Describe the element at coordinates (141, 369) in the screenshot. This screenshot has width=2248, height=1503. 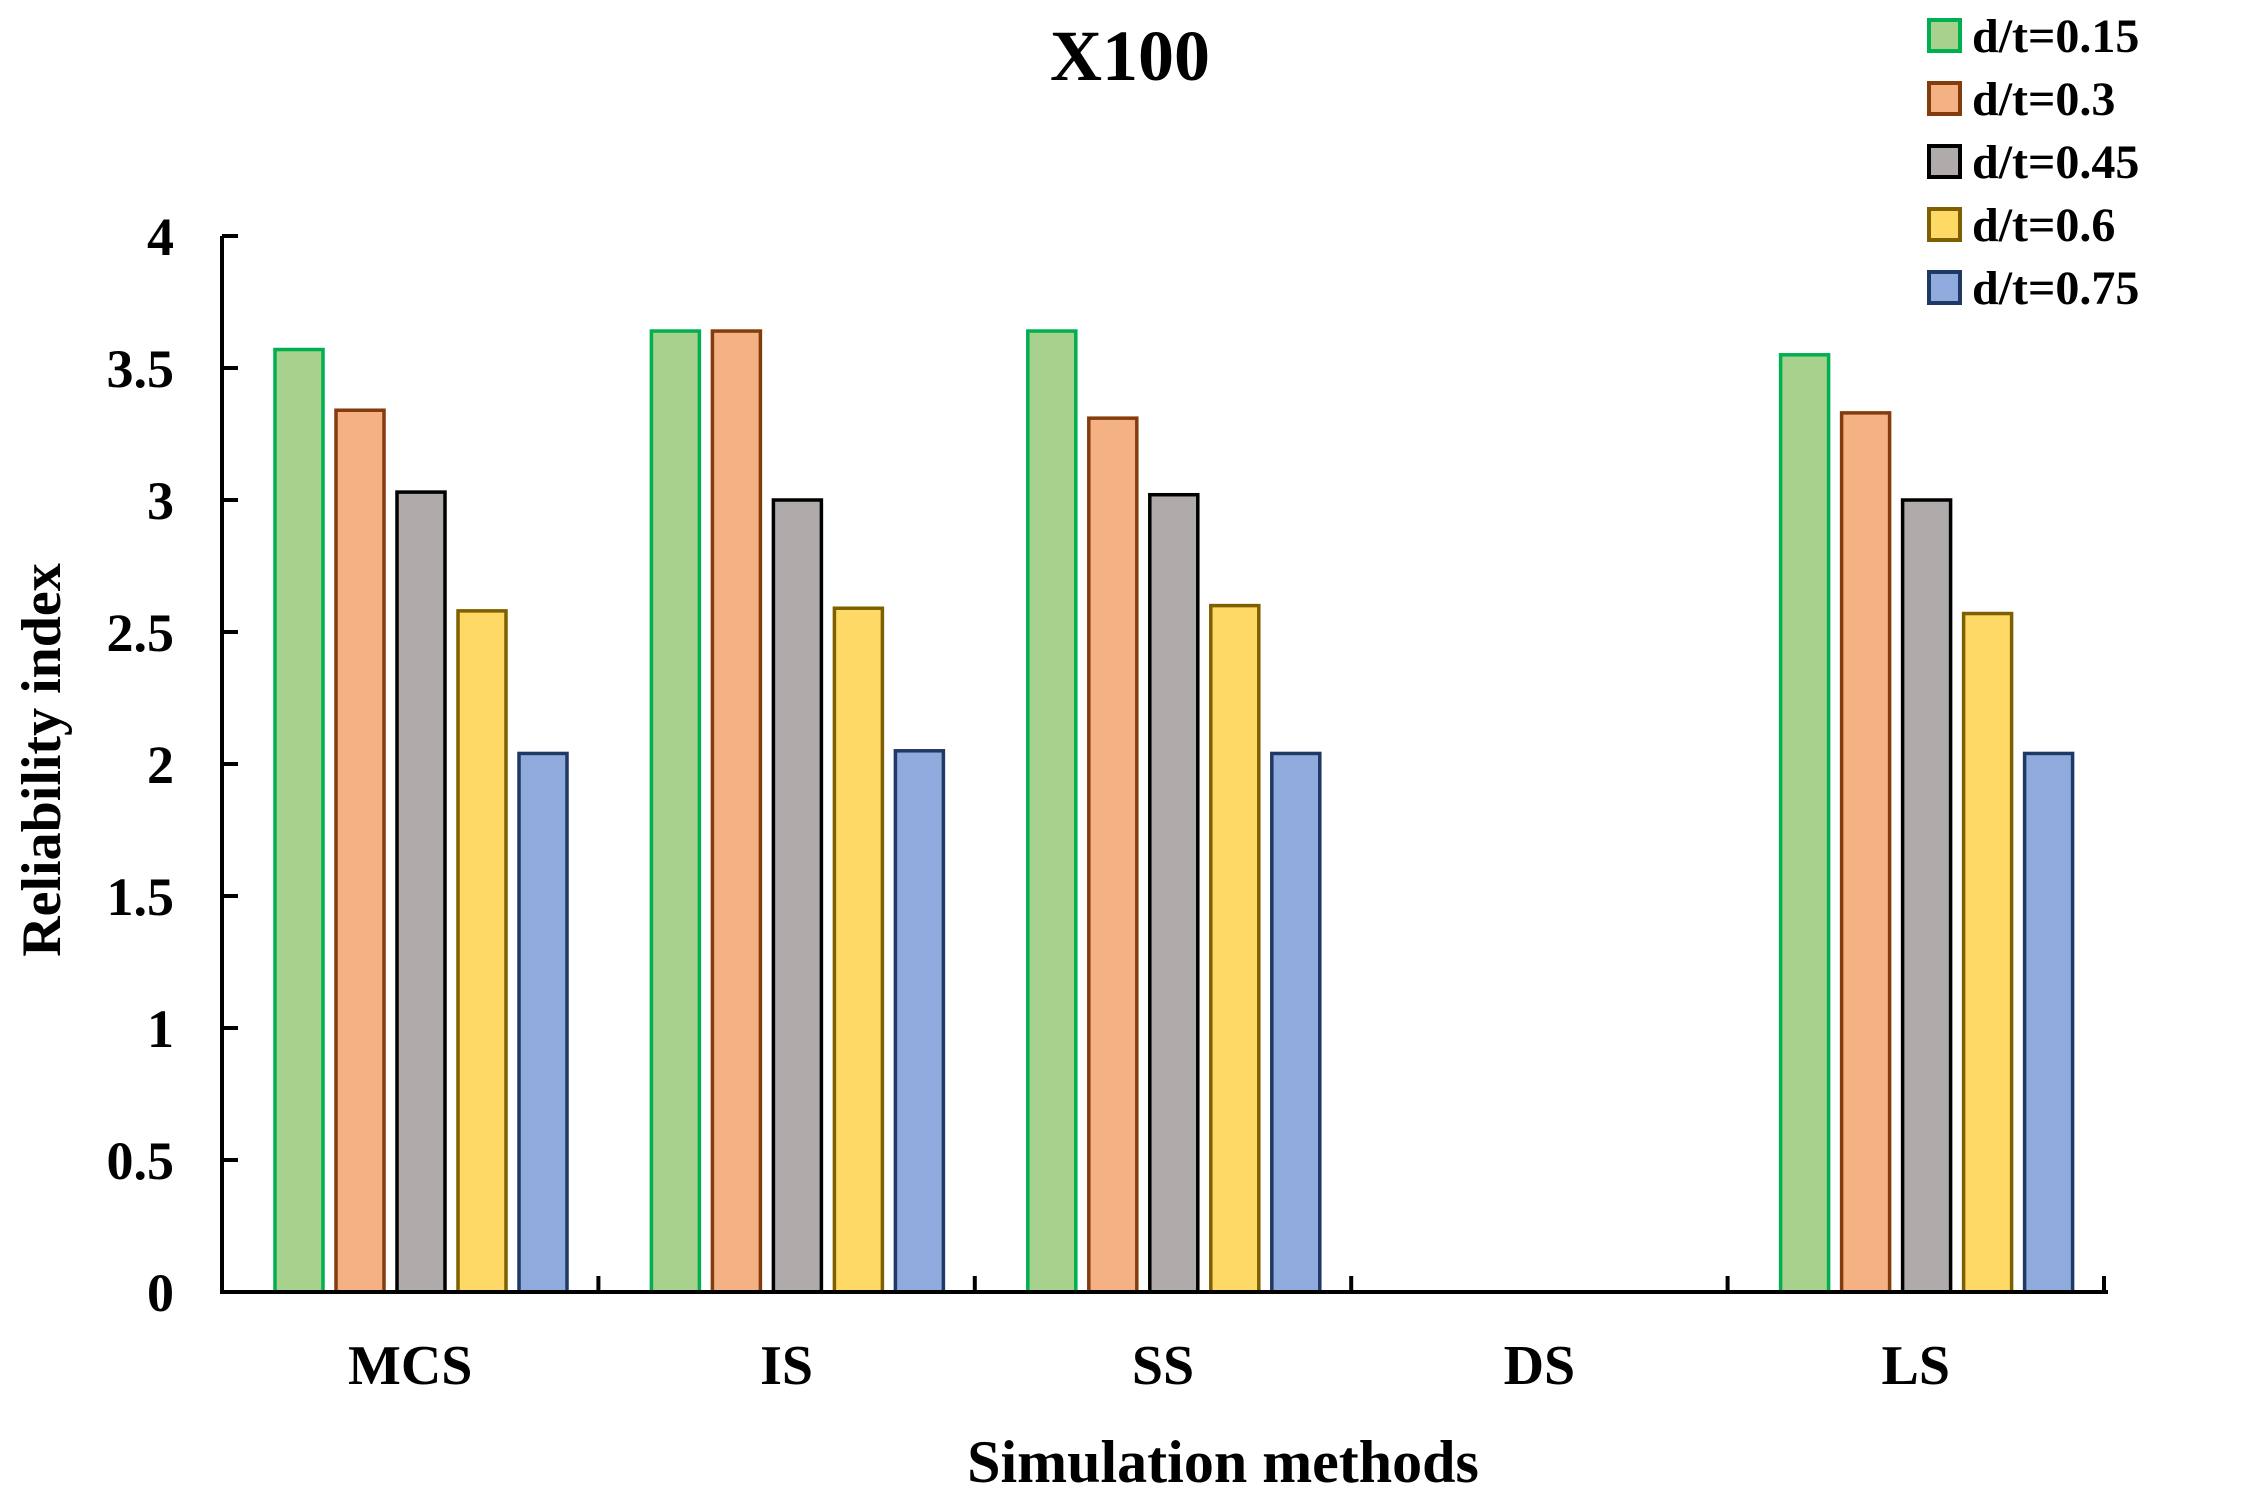
I see `y-tick-label: 3.5` at that location.